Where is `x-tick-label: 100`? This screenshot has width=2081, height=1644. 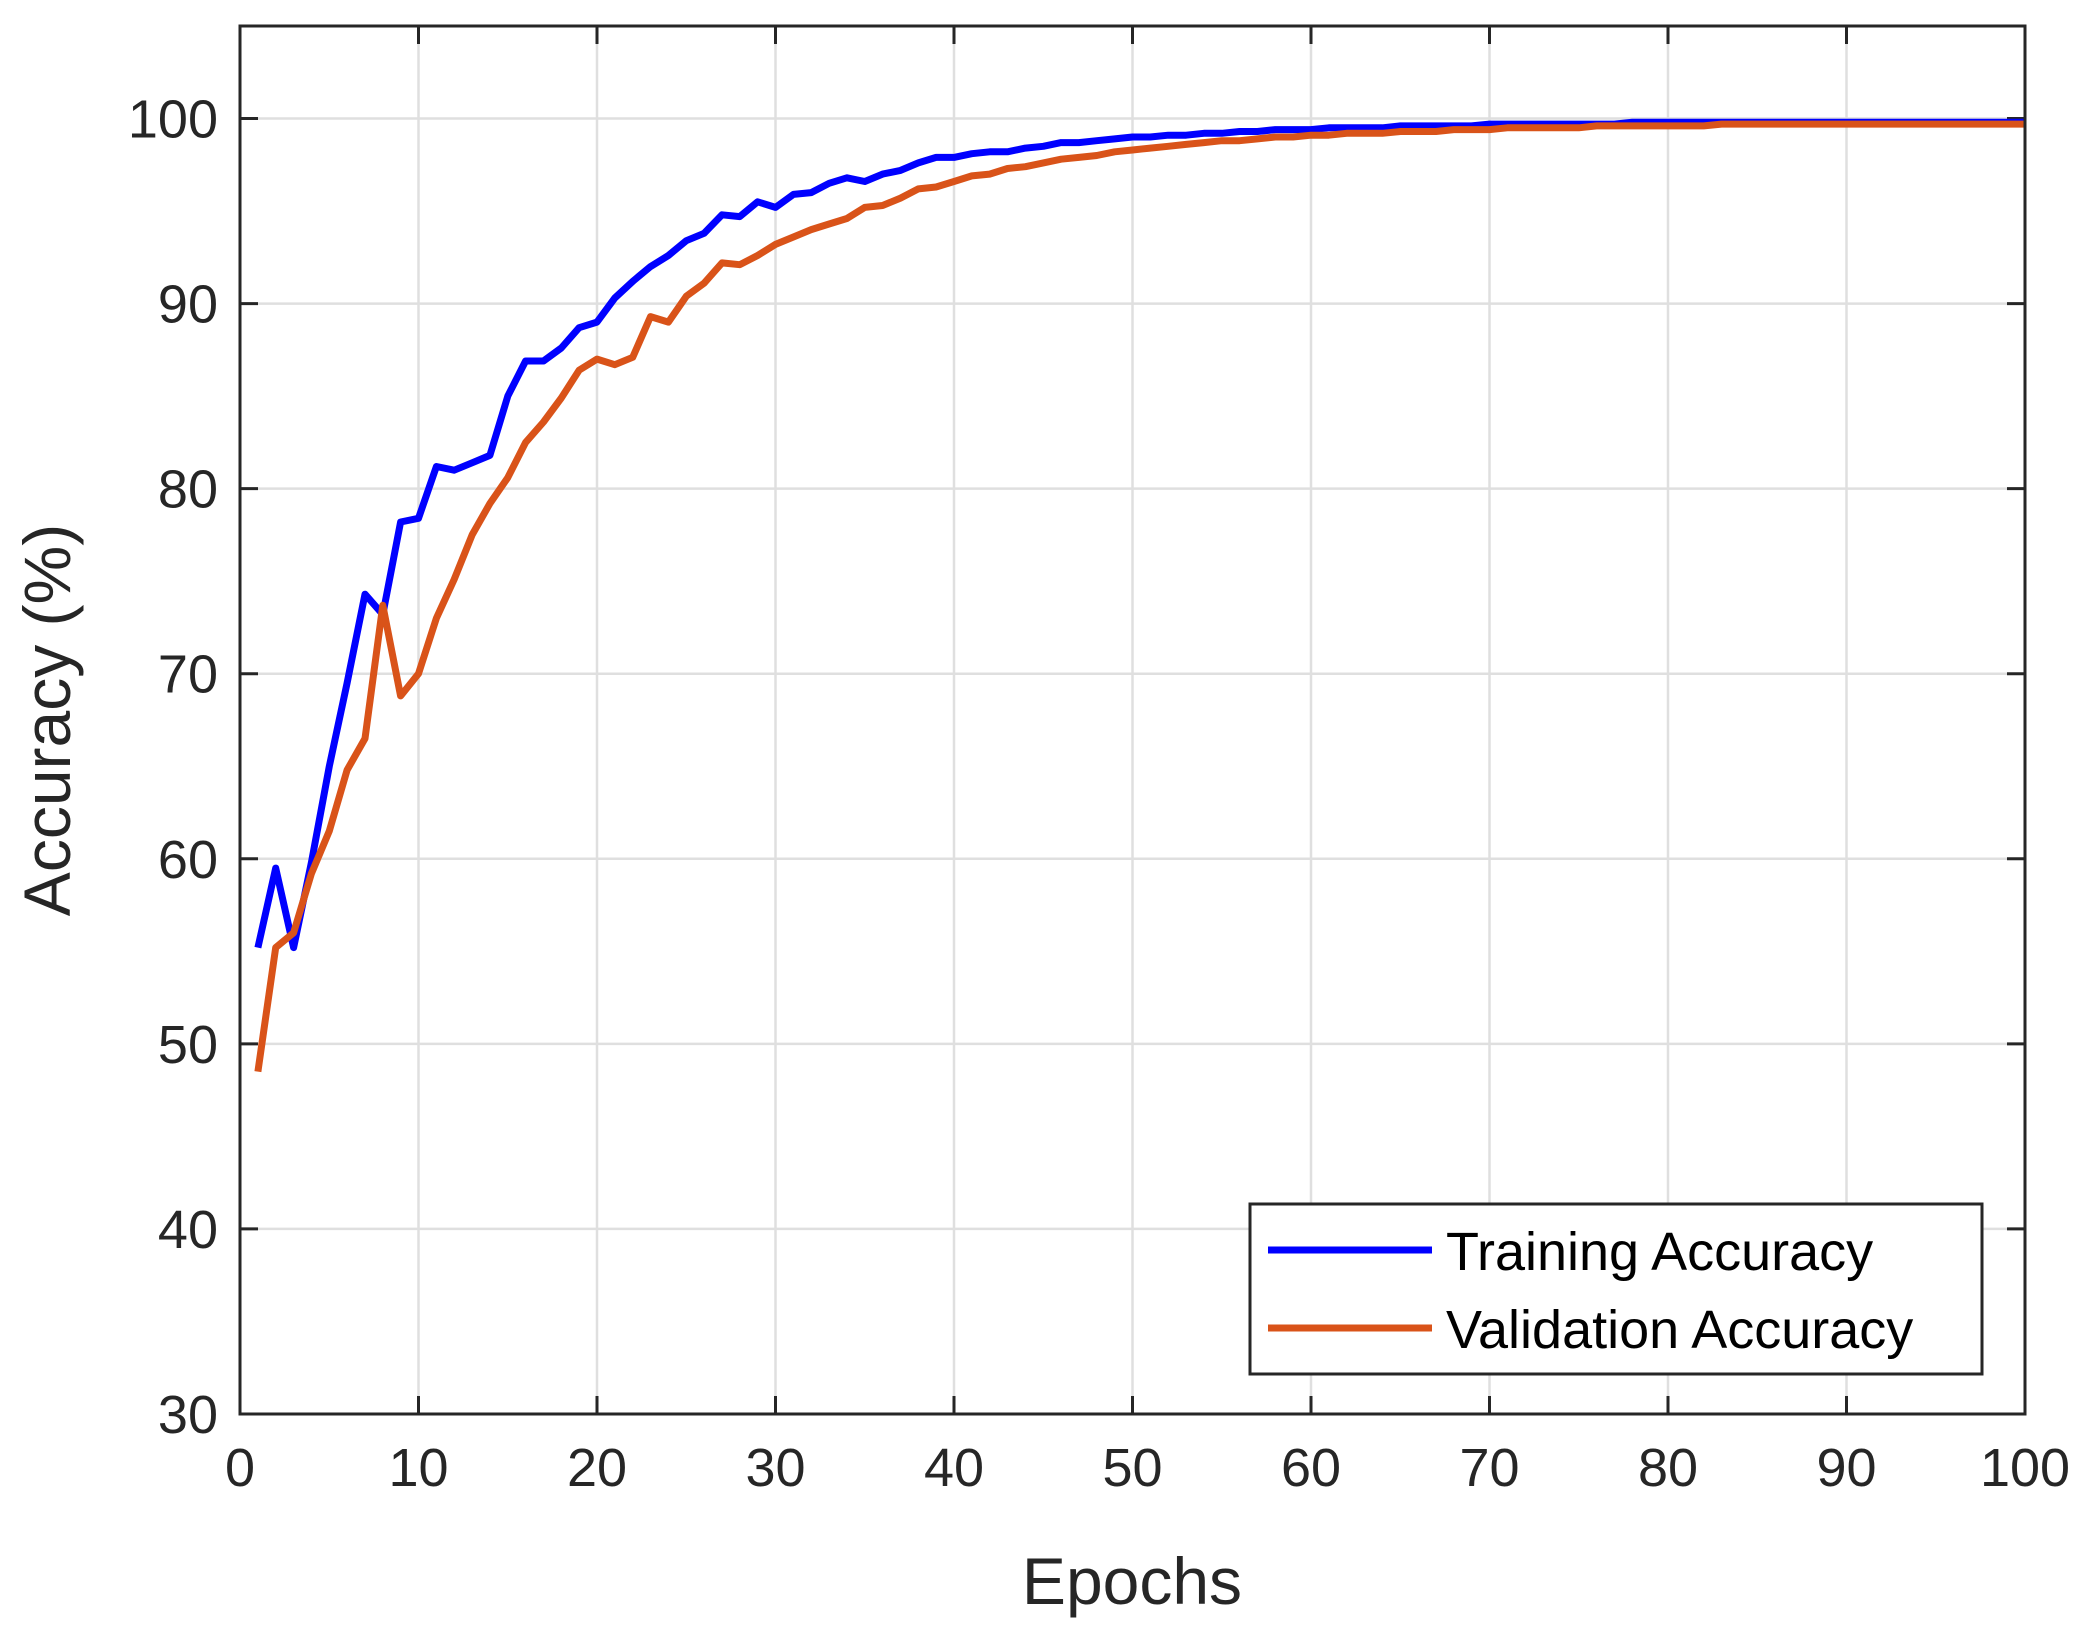
x-tick-label: 100 is located at coordinates (2025, 1468).